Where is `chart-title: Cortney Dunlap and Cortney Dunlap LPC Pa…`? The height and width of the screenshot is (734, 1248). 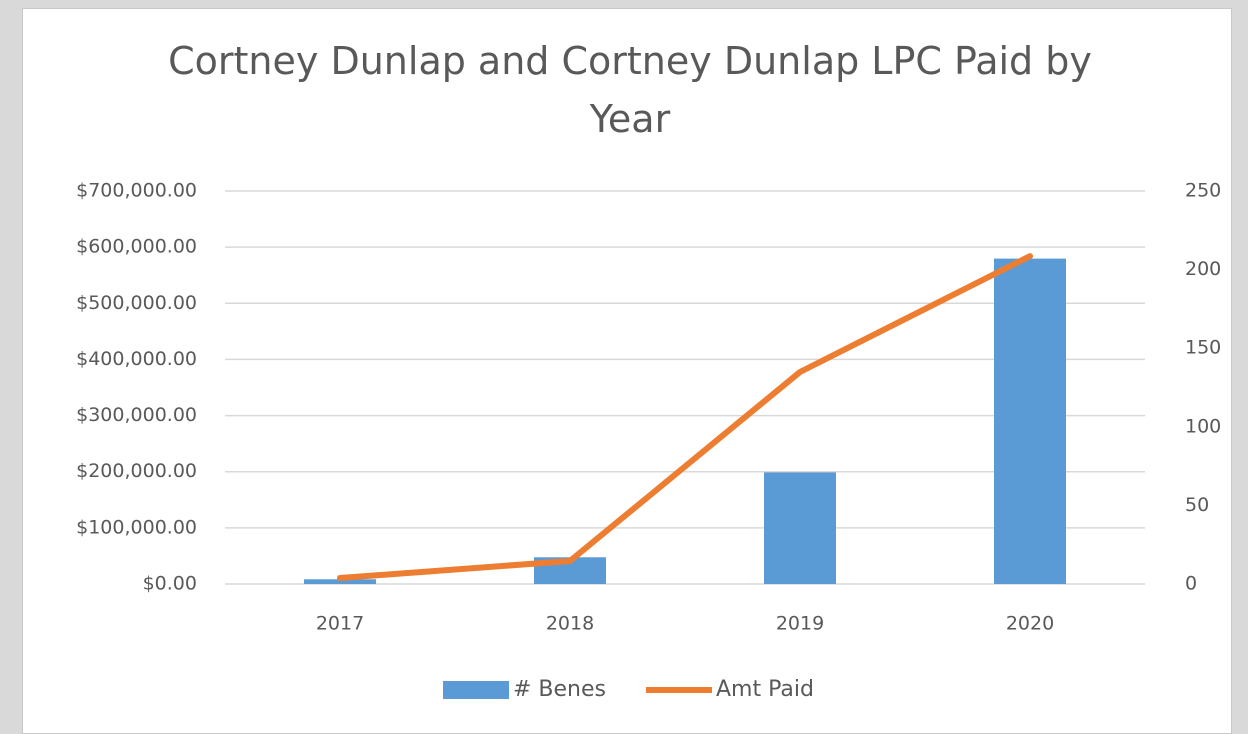
chart-title: Cortney Dunlap and Cortney Dunlap LPC Pa… is located at coordinates (630, 90).